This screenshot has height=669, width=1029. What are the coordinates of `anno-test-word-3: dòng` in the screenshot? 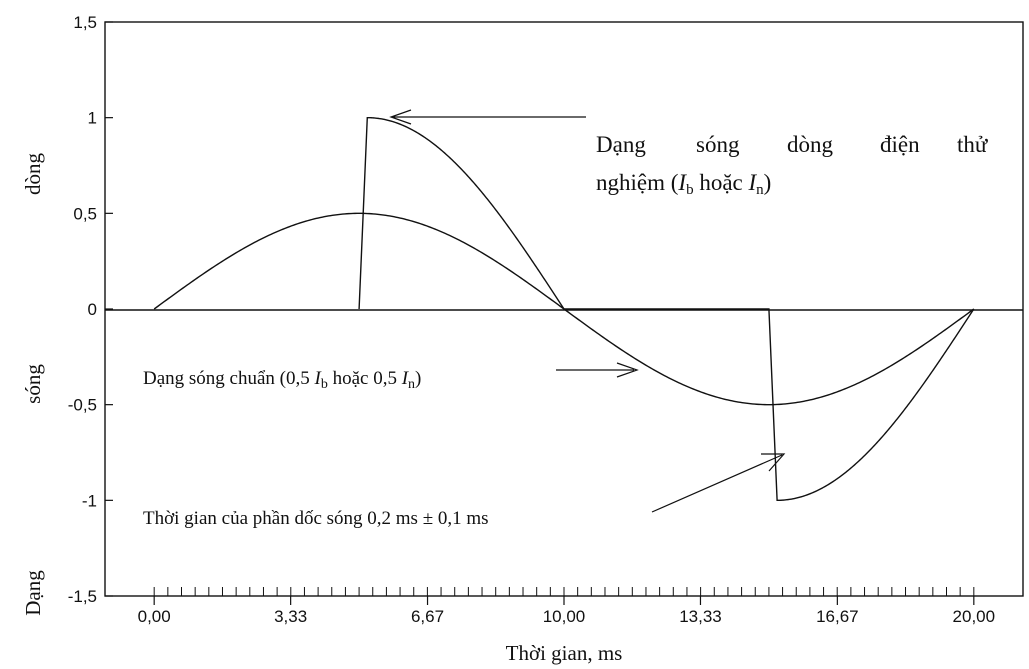 It's located at (810, 144).